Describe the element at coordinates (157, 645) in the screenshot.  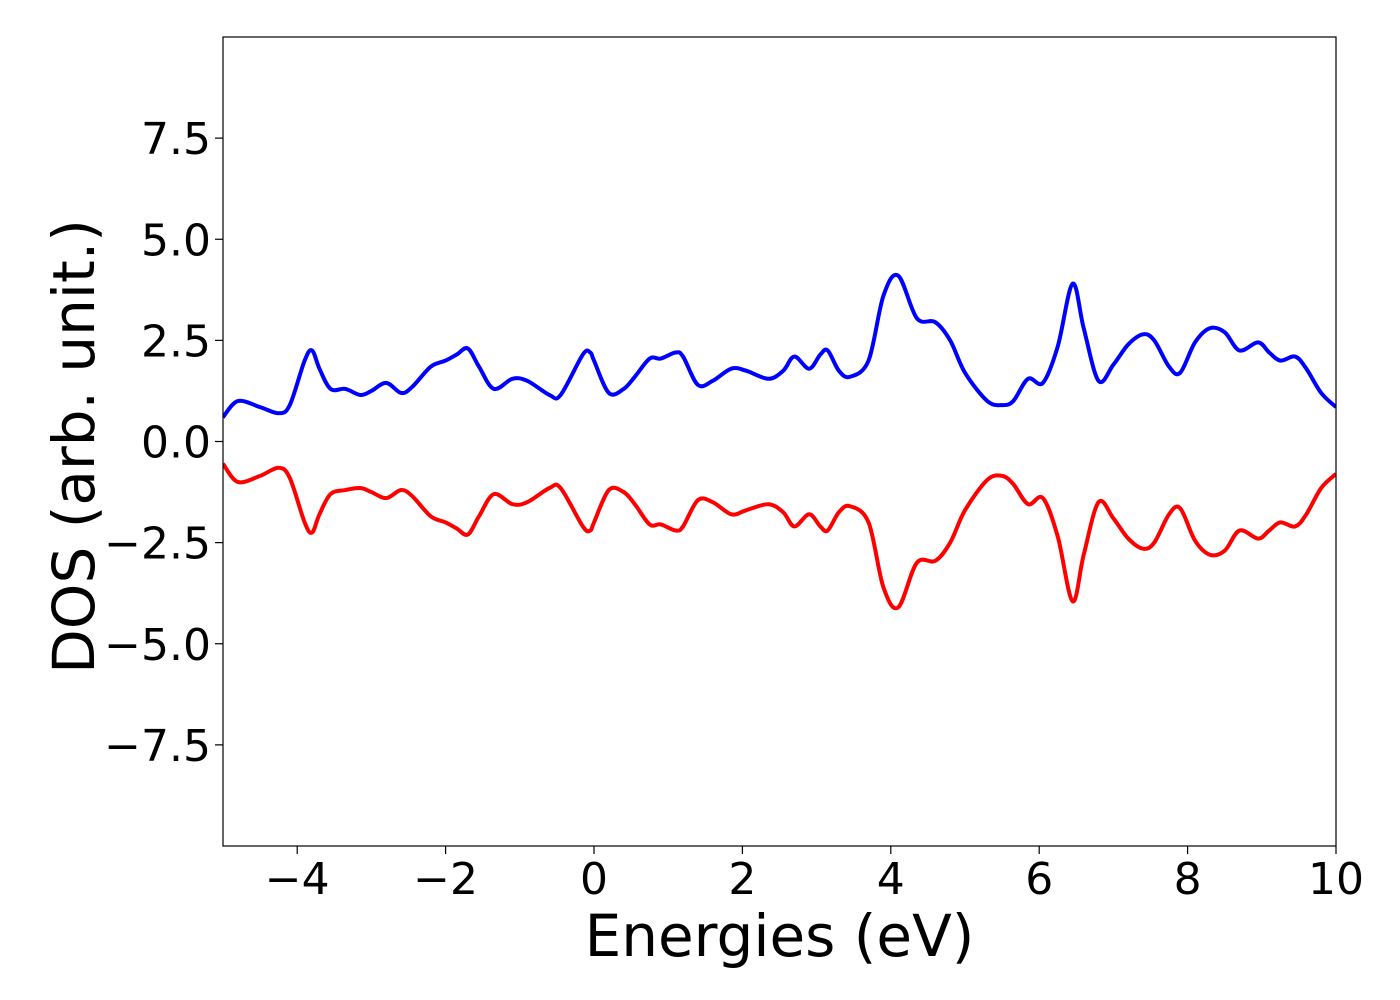
I see `y-tick-label: −5.0` at that location.